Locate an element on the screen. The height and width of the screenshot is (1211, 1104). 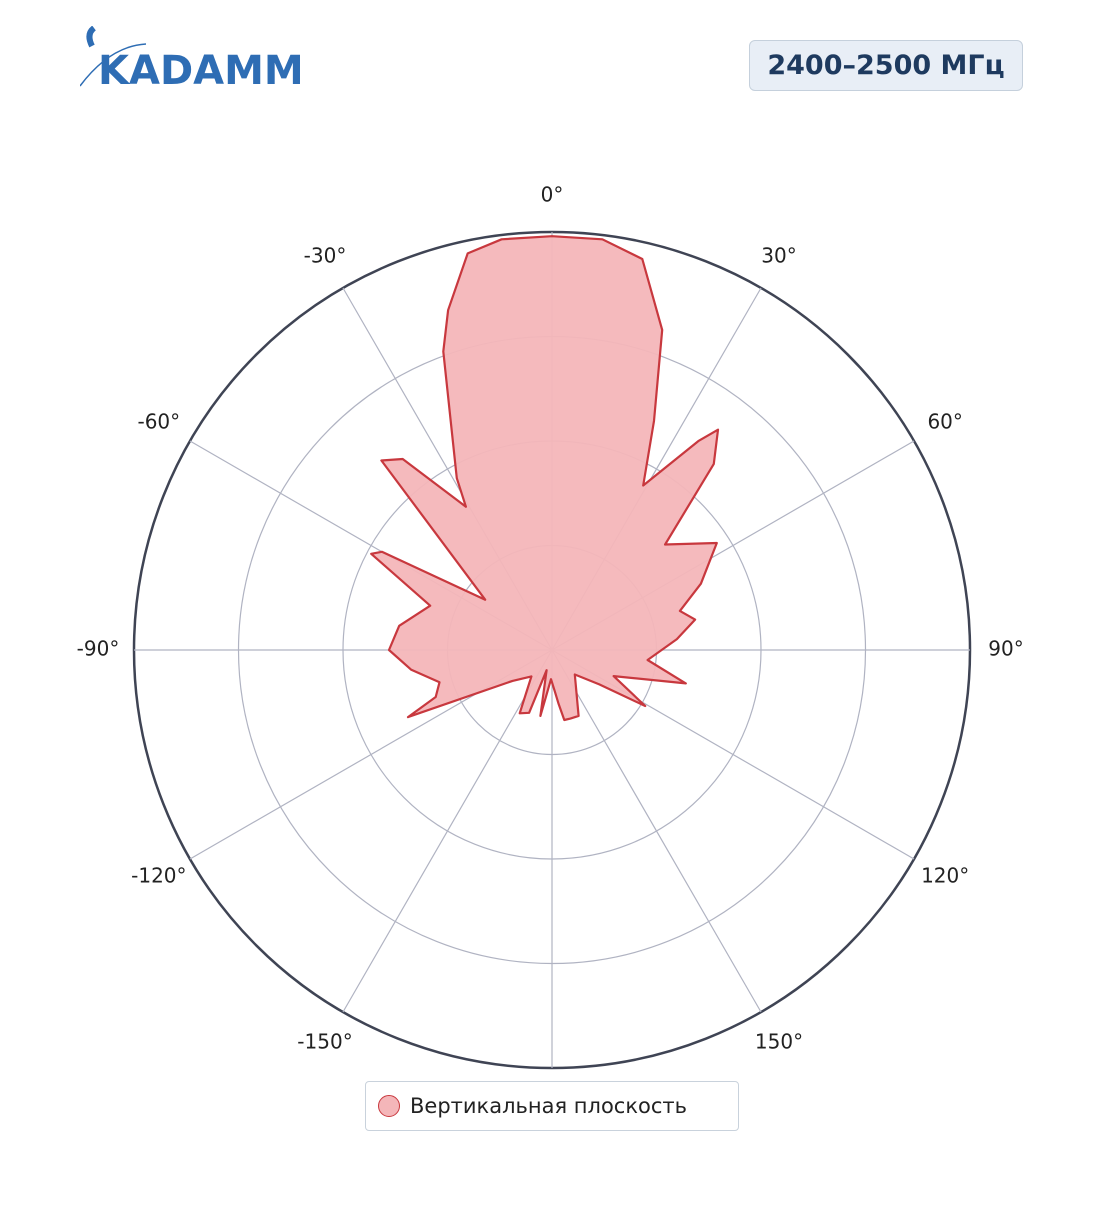
legend-label: Вертикальная плоскость is located at coordinates (549, 1106).